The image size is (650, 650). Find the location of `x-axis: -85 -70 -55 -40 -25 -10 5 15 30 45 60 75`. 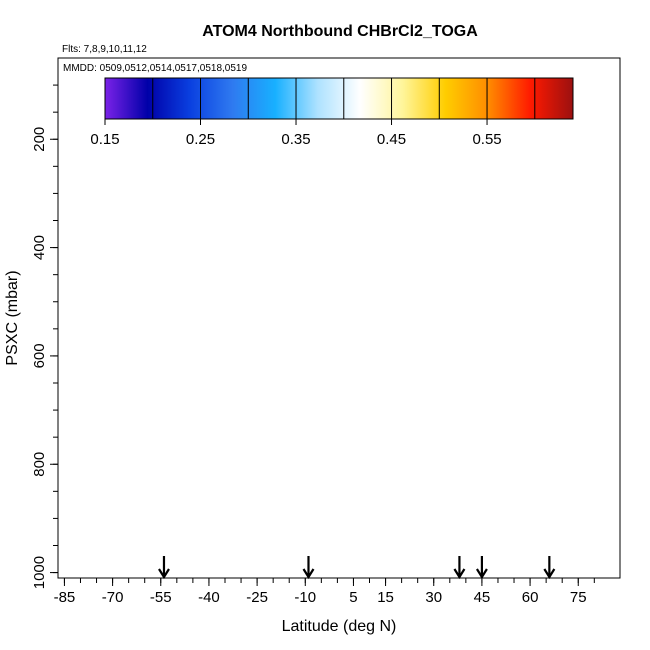

x-axis: -85 -70 -55 -40 -25 -10 5 15 30 45 60 75 is located at coordinates (324, 592).